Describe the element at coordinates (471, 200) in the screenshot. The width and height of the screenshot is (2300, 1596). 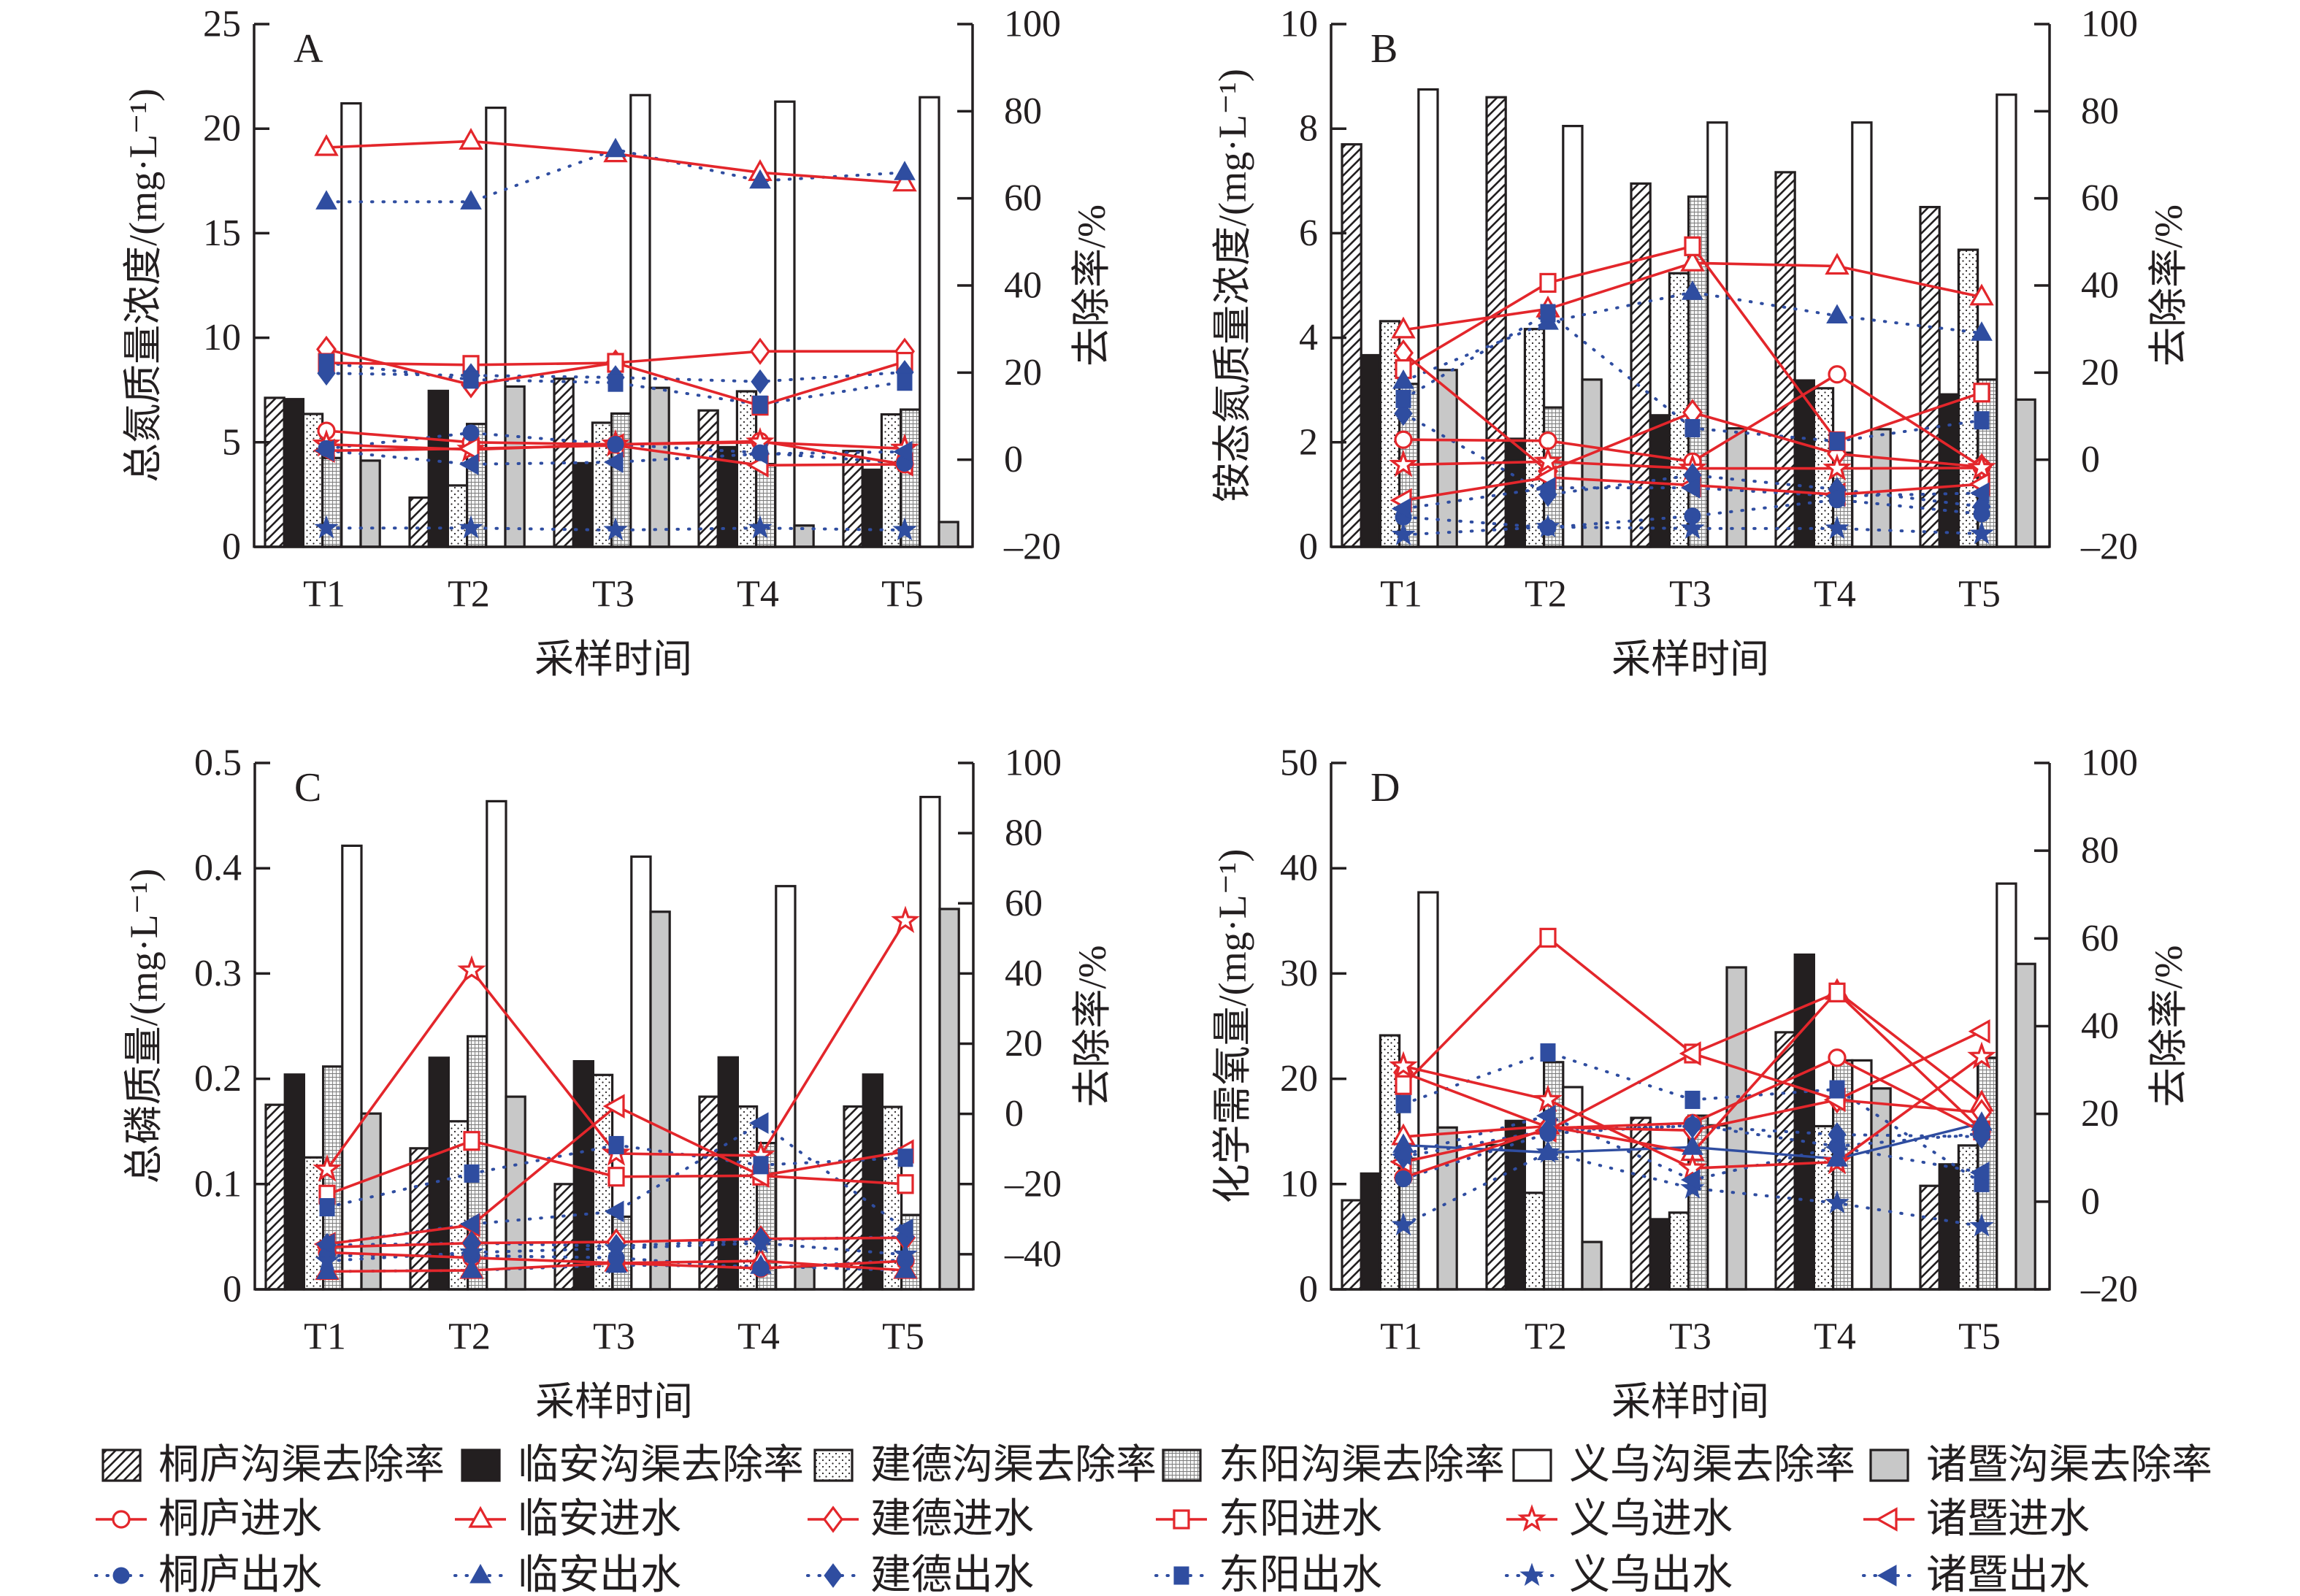
I see `marker-linan-outflow-t2` at that location.